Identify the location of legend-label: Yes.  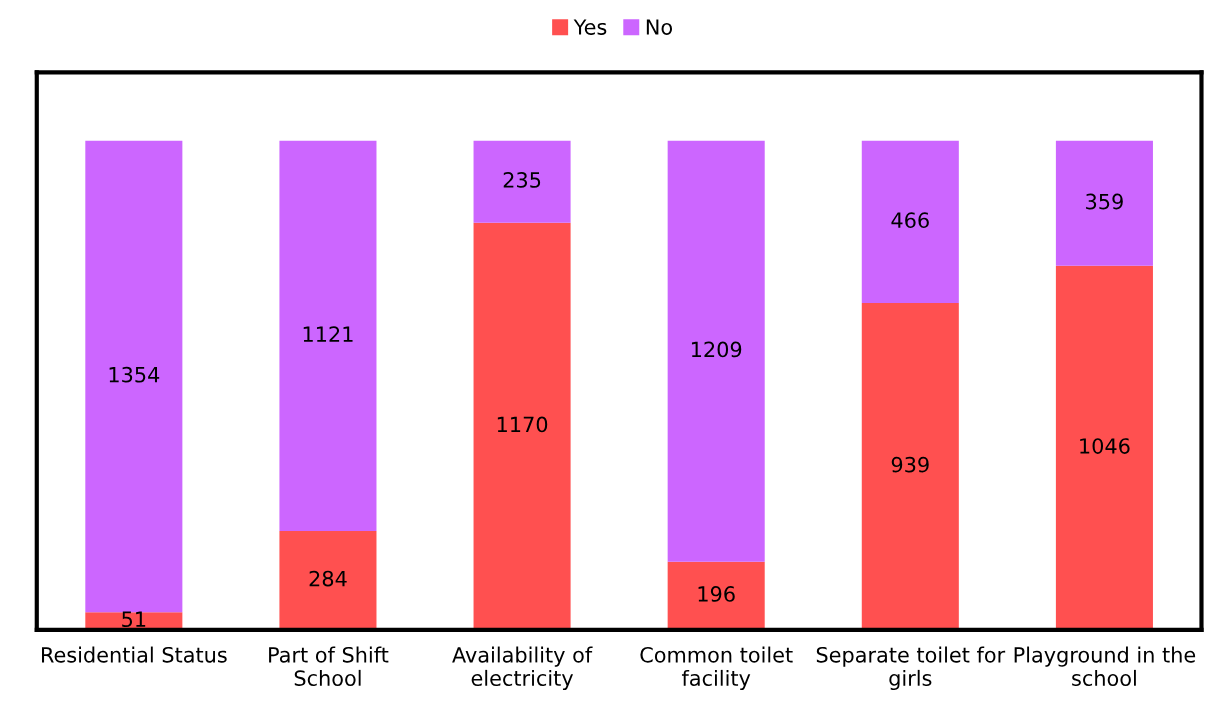
(590, 27).